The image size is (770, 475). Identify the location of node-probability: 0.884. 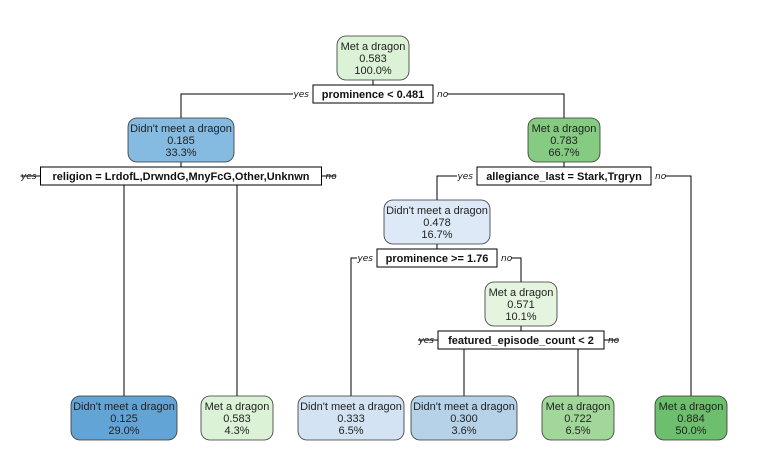
(691, 419).